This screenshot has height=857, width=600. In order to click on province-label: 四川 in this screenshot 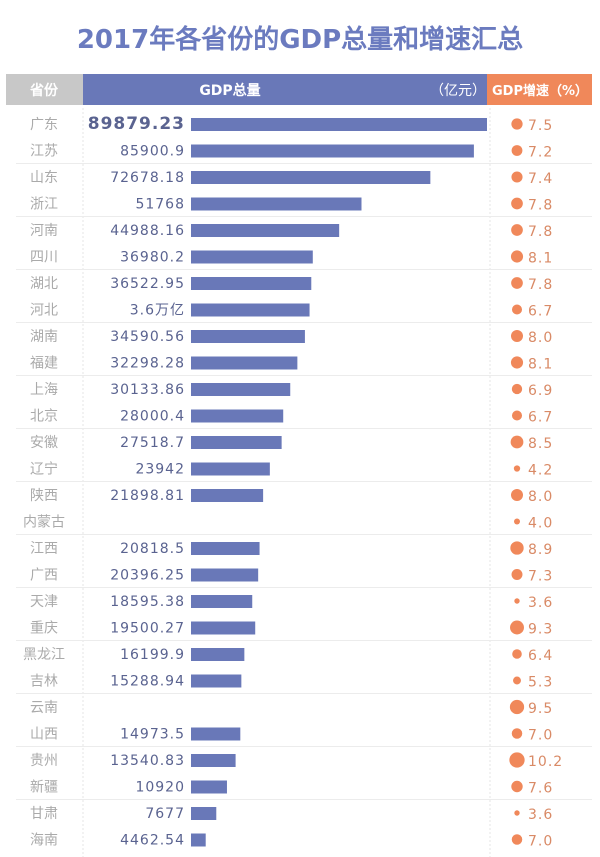, I will do `click(44, 258)`.